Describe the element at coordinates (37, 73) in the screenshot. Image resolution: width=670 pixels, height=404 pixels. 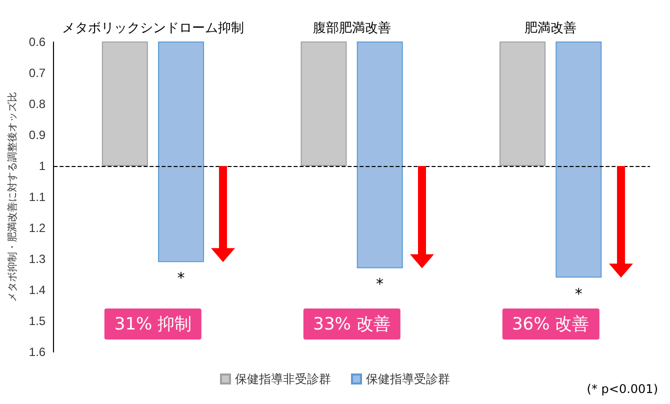
I see `y-tick-label: 0.7` at that location.